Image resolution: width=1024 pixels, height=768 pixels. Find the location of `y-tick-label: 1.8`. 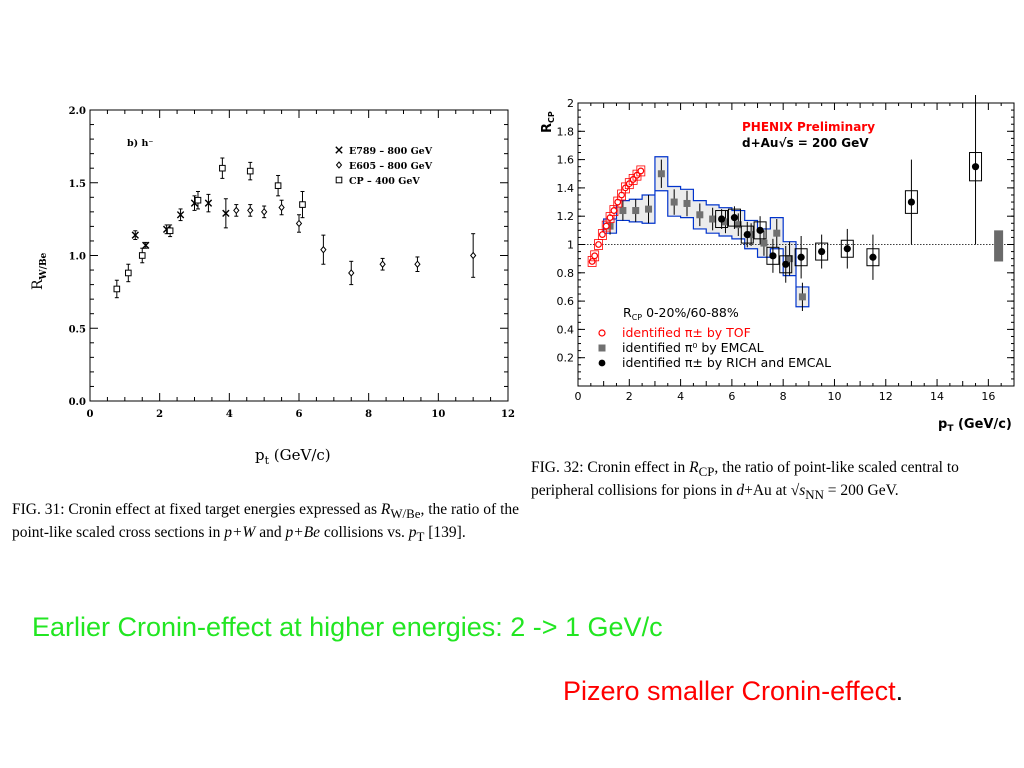

y-tick-label: 1.8 is located at coordinates (566, 131).